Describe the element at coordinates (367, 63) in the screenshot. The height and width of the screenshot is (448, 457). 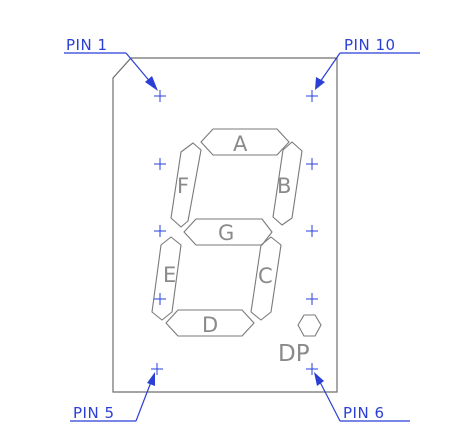
I see `pin-10-callout: PIN 10` at that location.